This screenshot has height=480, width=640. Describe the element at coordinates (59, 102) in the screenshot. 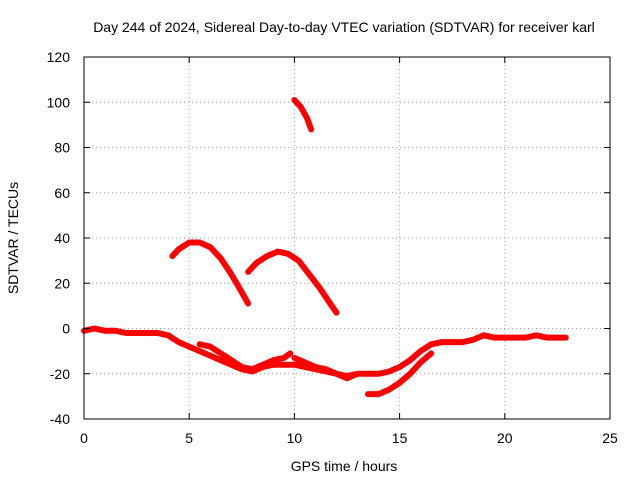

I see `y-tick-label: 100` at that location.